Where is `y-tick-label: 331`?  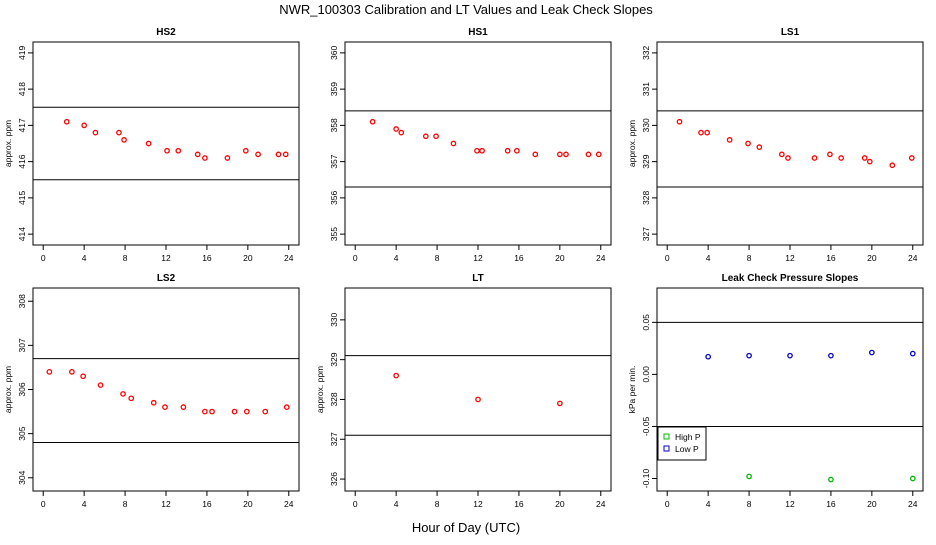
y-tick-label: 331 is located at coordinates (646, 89).